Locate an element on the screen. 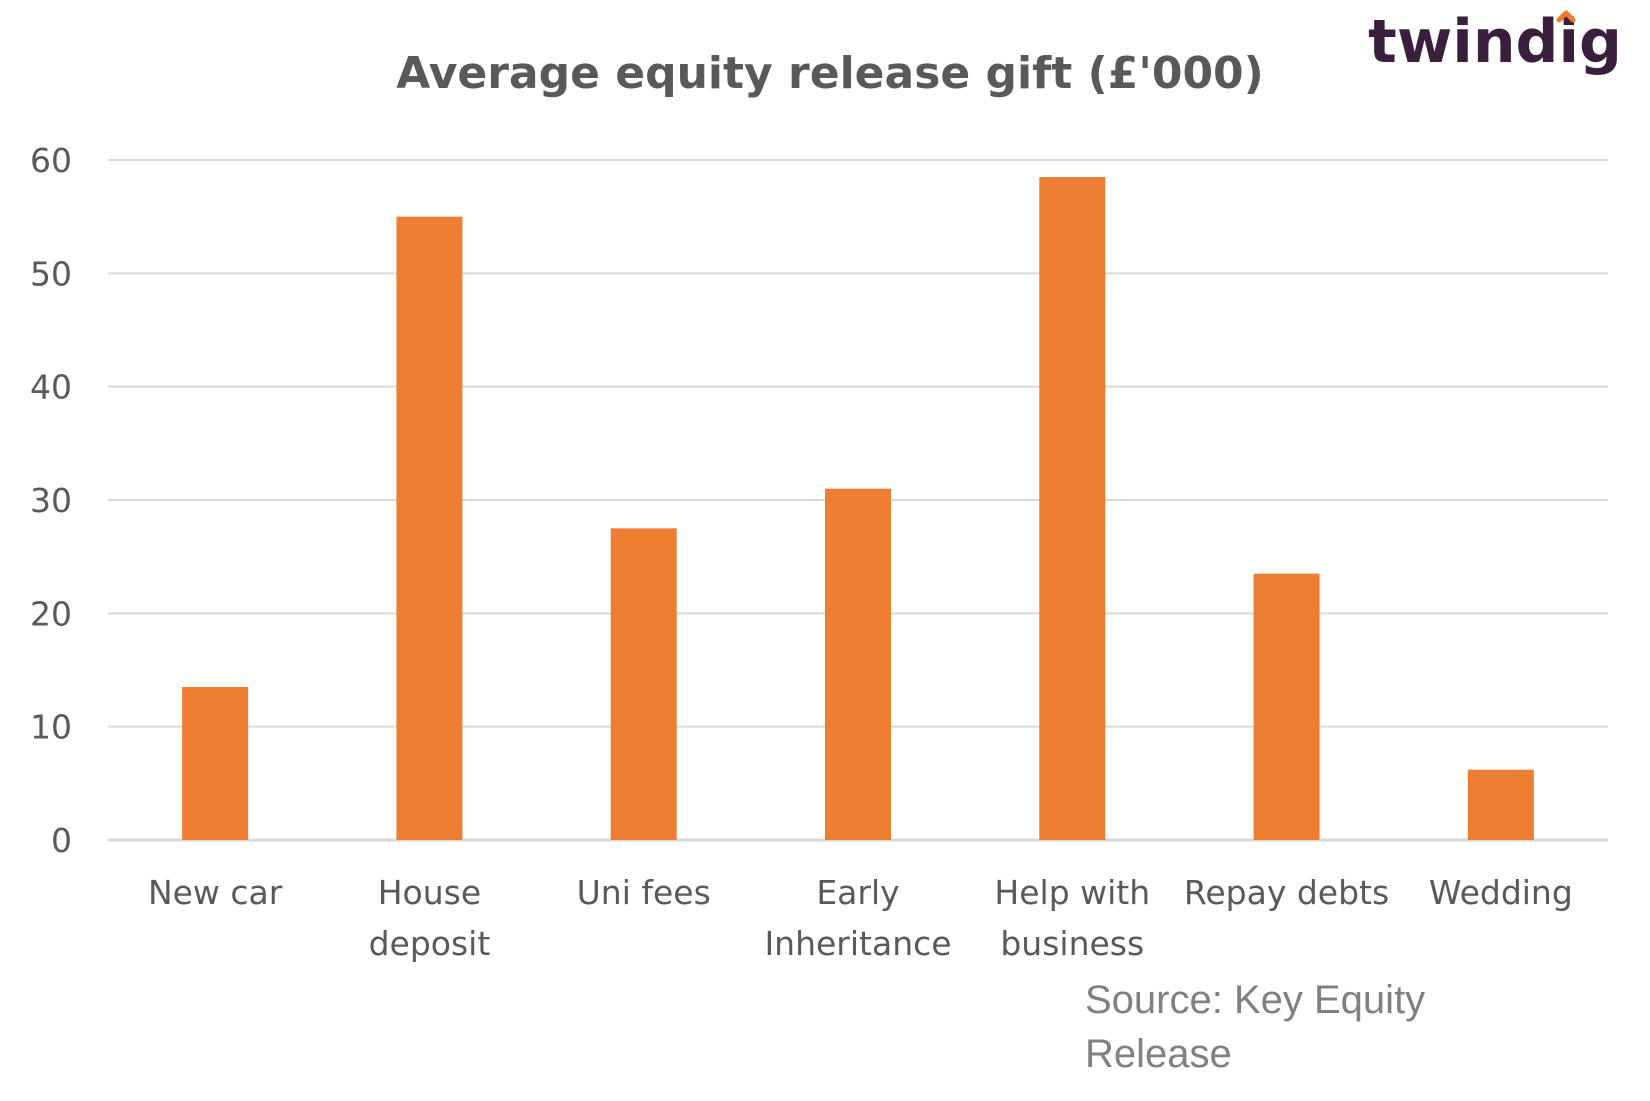 Image resolution: width=1650 pixels, height=1101 pixels. y-tick-label: 60 is located at coordinates (51, 160).